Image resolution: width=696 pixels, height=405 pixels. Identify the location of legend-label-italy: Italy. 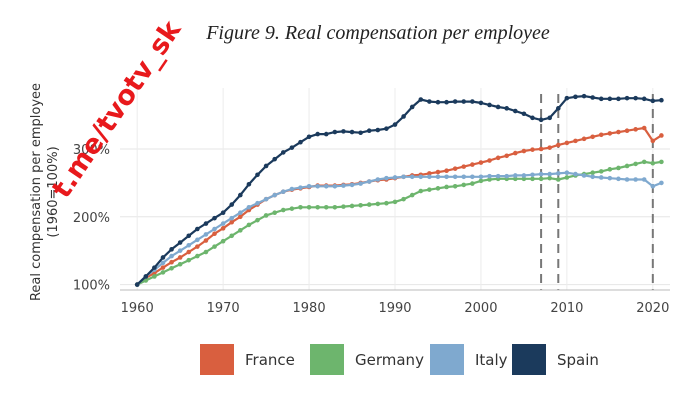
(491, 360).